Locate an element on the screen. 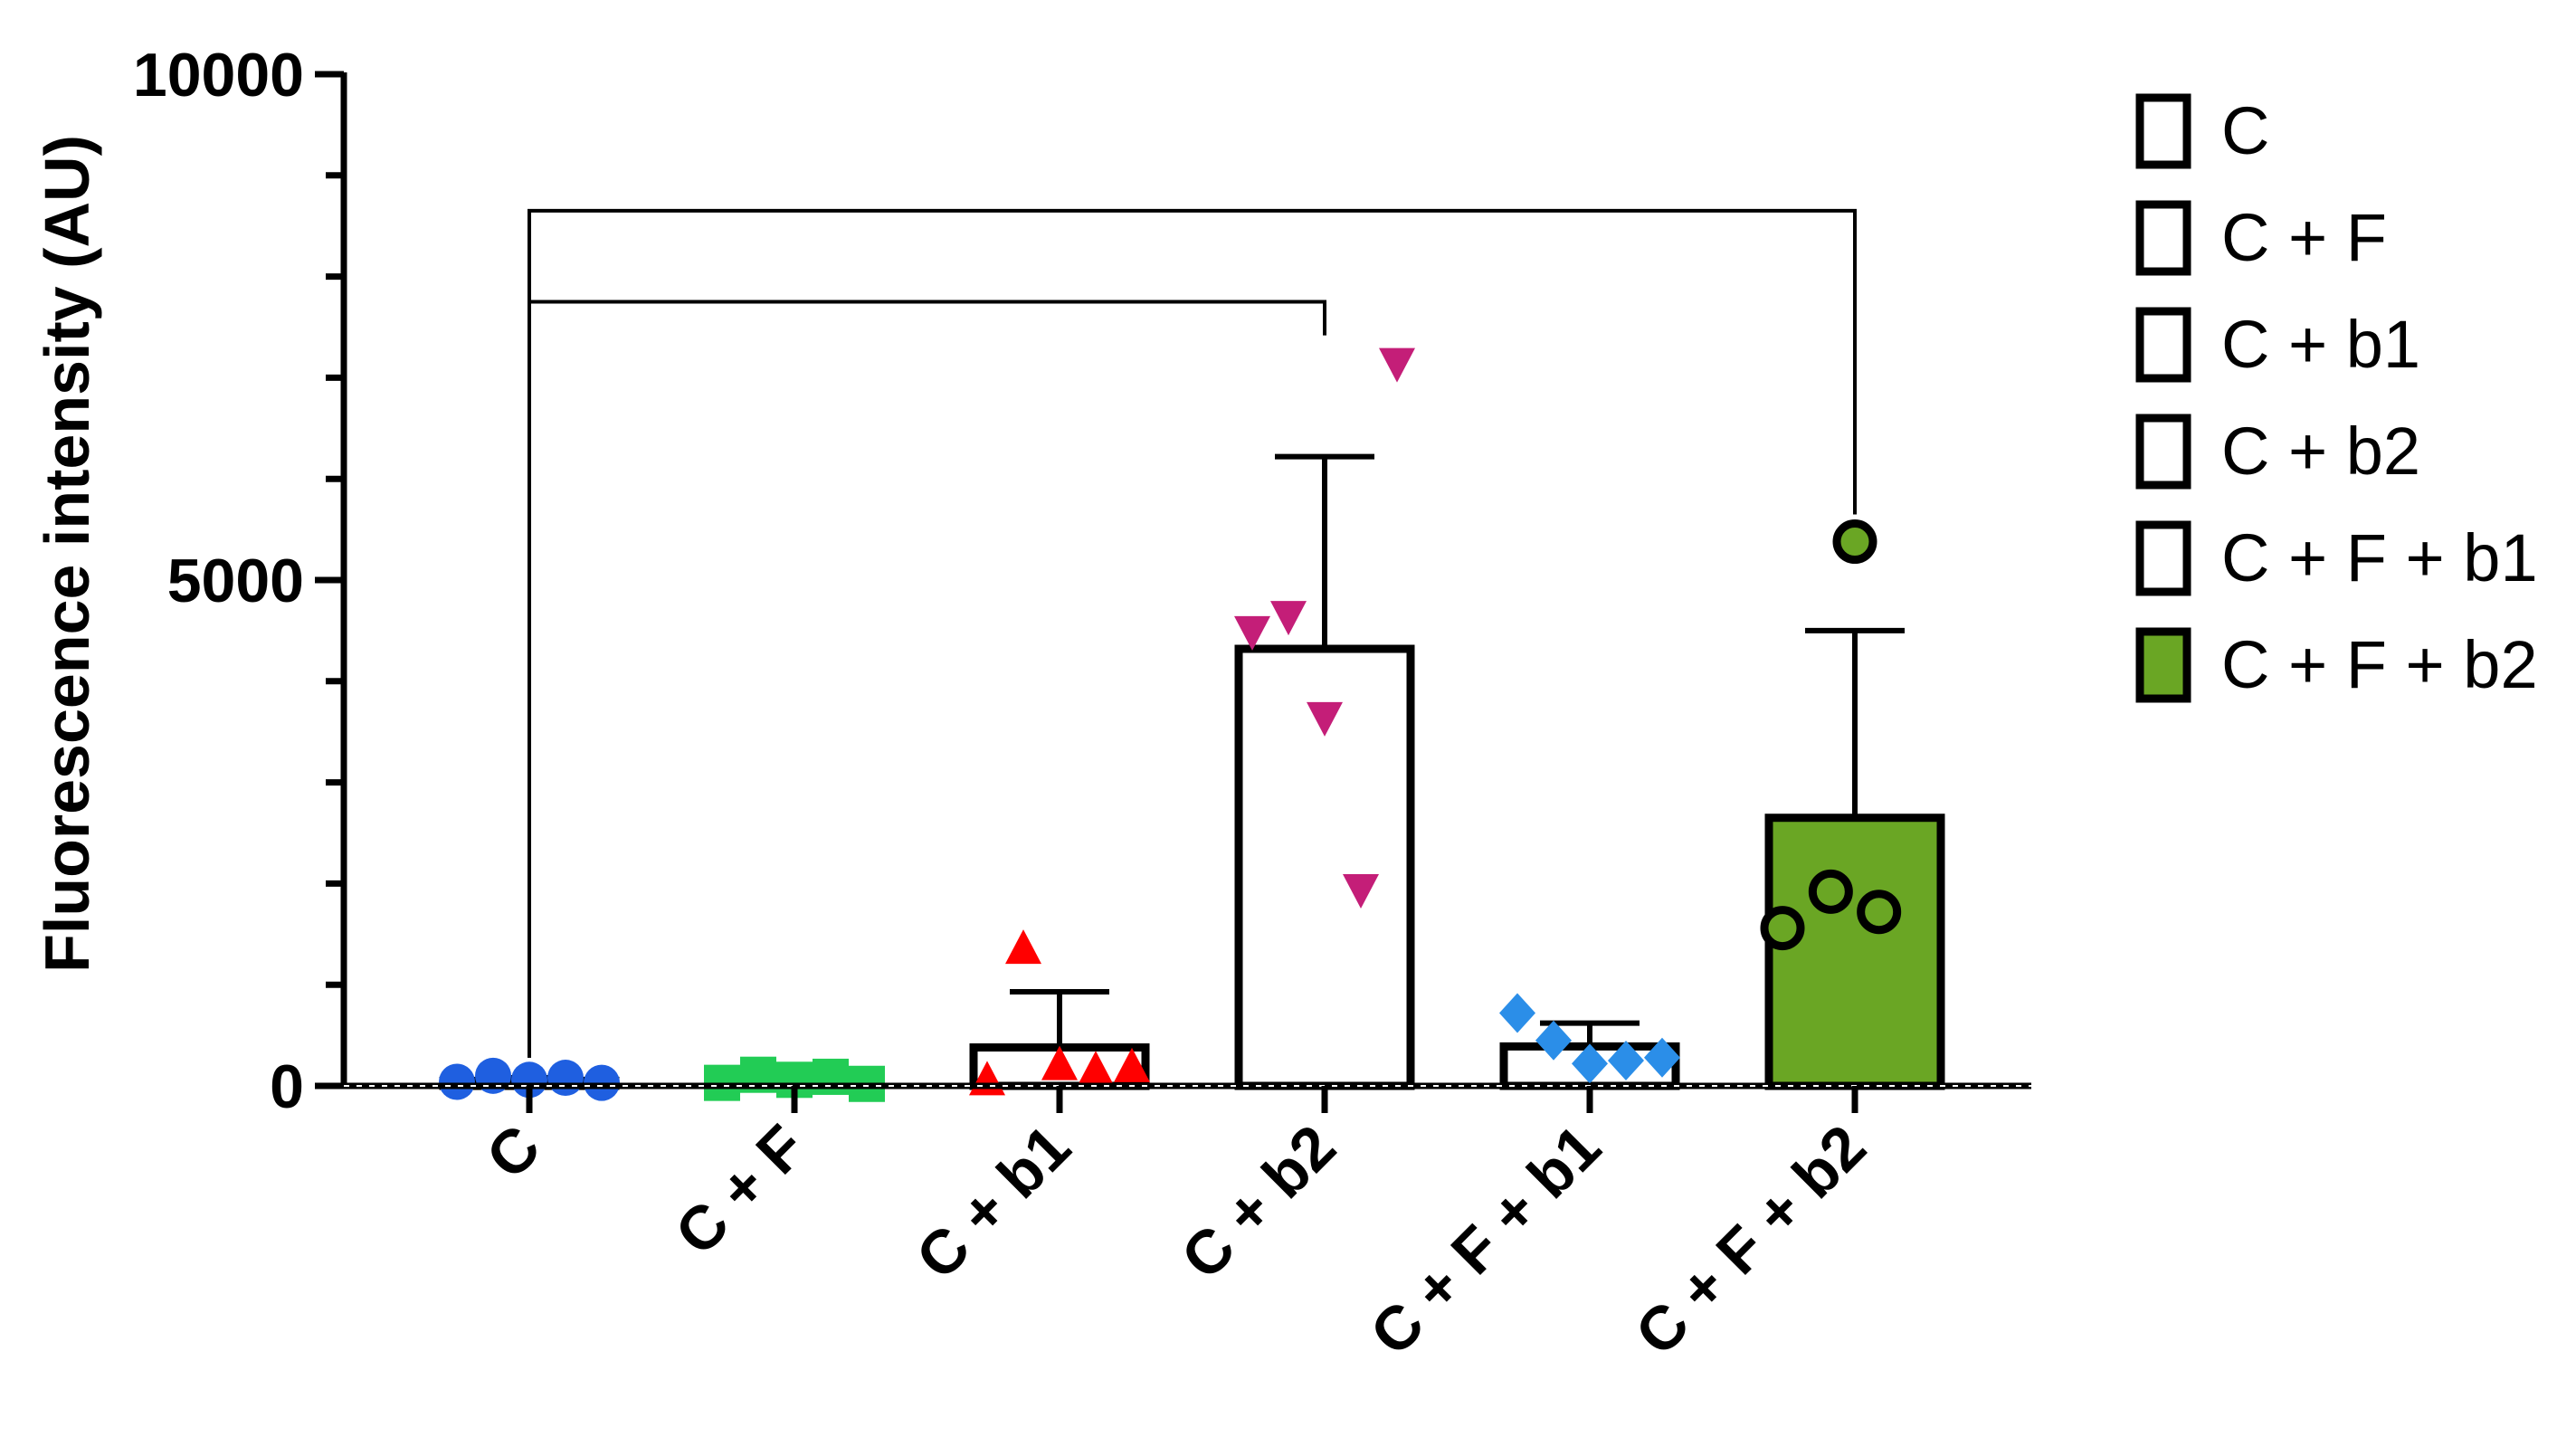 This screenshot has width=2576, height=1437. bar is located at coordinates (1855, 952).